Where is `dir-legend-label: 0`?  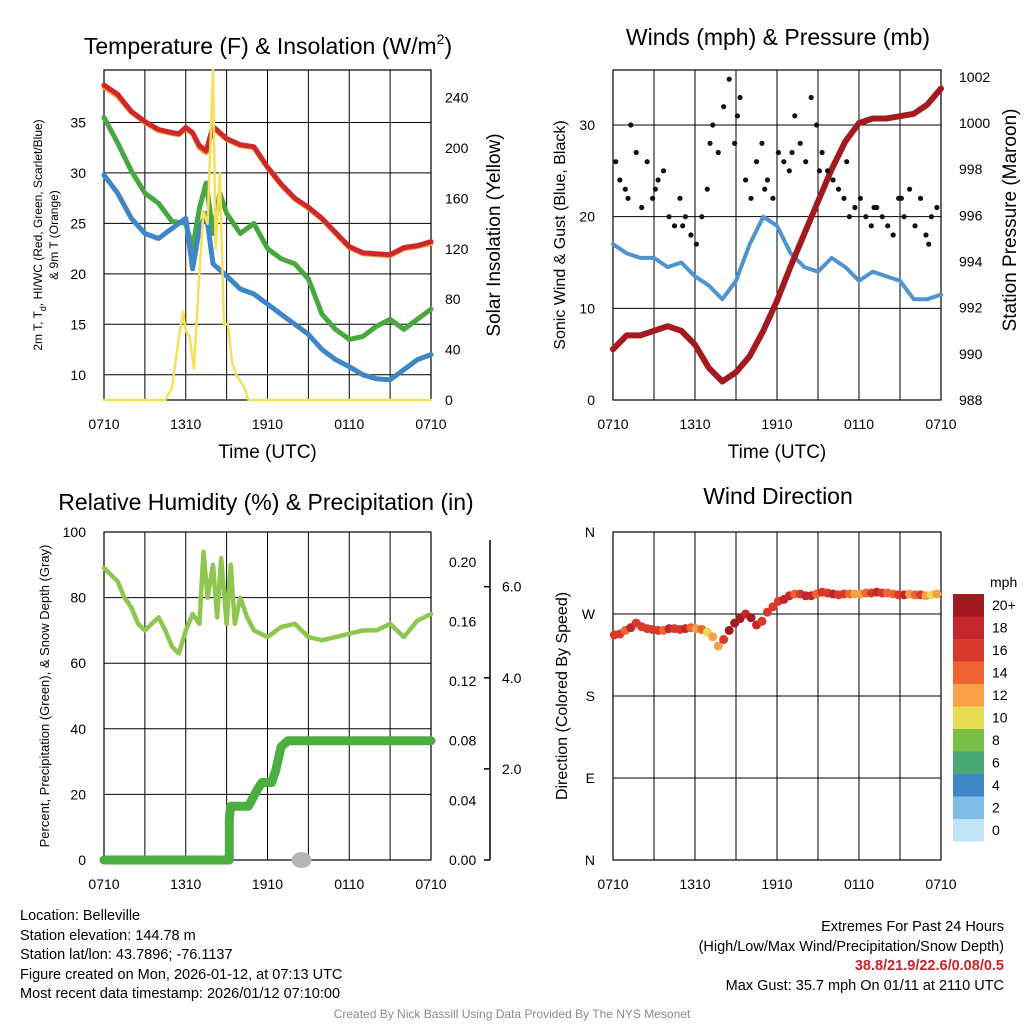
dir-legend-label: 0 is located at coordinates (996, 830).